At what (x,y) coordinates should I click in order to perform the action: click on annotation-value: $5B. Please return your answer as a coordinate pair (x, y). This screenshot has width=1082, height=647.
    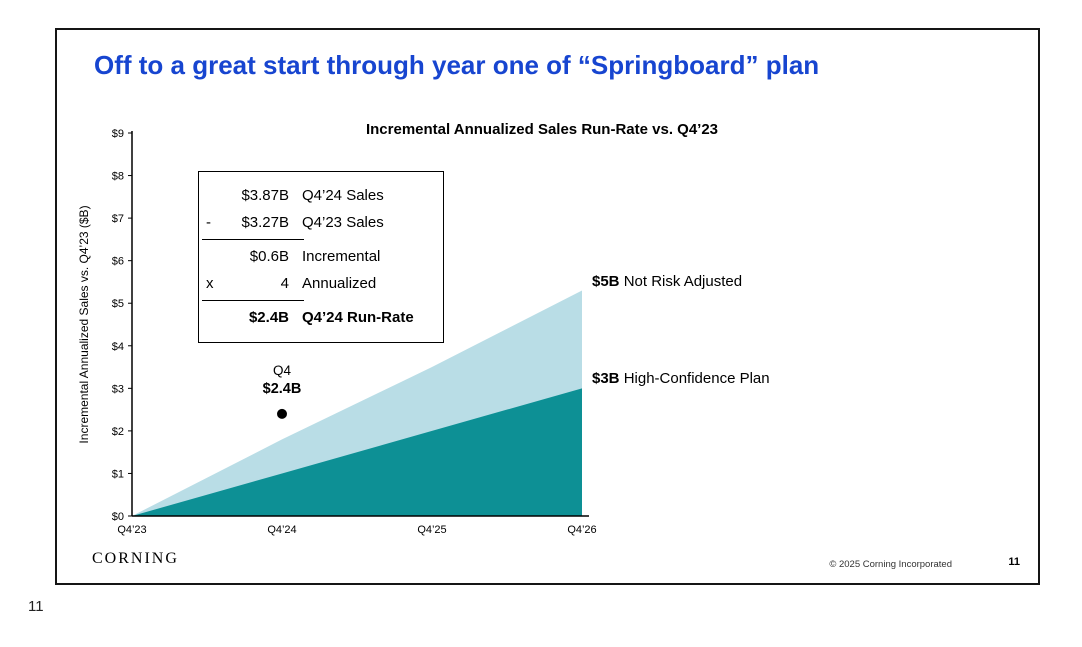
    Looking at the image, I should click on (606, 281).